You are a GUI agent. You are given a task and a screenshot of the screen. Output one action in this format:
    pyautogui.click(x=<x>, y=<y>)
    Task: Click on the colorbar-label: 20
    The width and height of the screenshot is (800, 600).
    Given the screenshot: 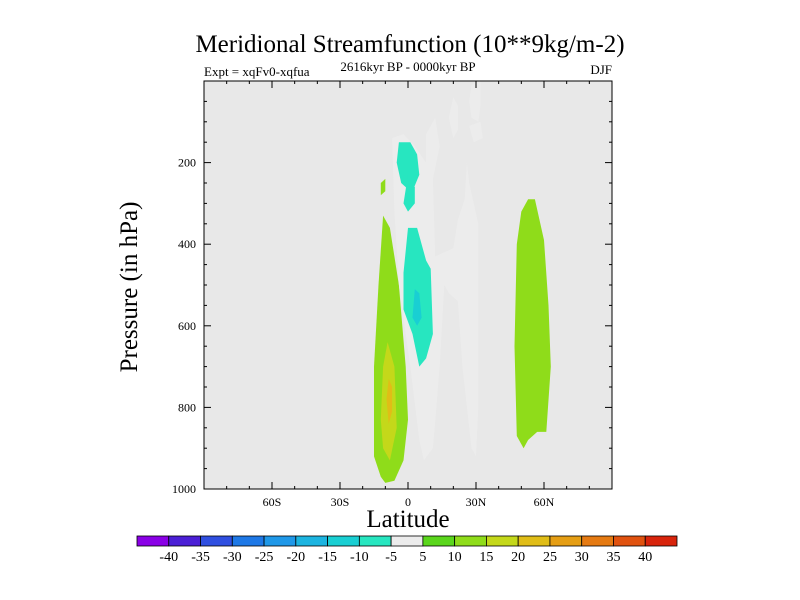 What is the action you would take?
    pyautogui.click(x=518, y=557)
    